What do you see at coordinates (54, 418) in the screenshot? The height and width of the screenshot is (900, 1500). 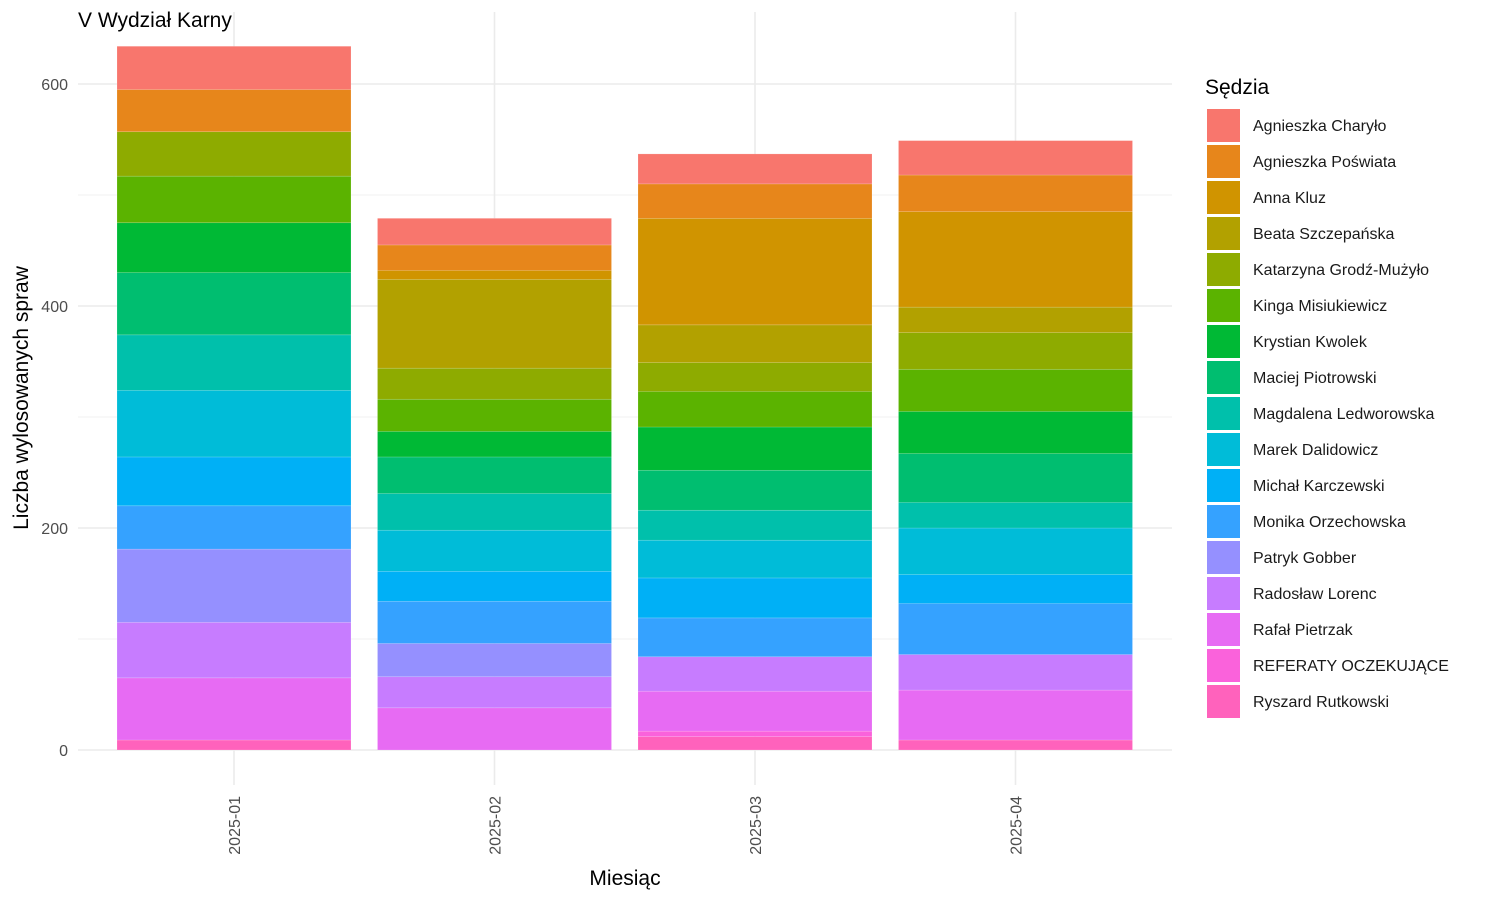 I see `y-axis-ticks: 0 200 400 600` at bounding box center [54, 418].